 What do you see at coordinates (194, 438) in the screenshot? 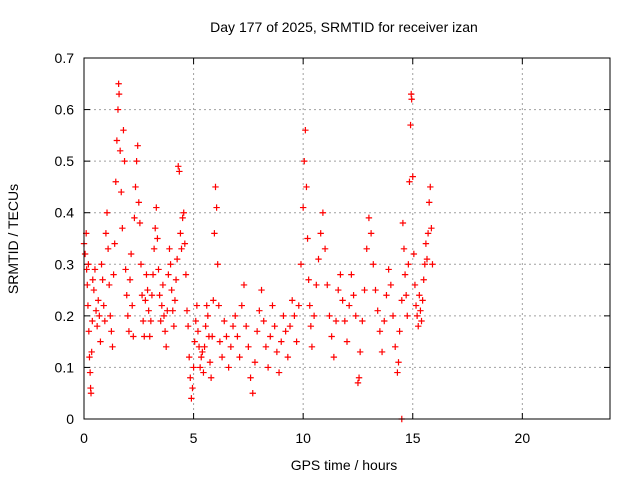
I see `x-tick-label: 5` at bounding box center [194, 438].